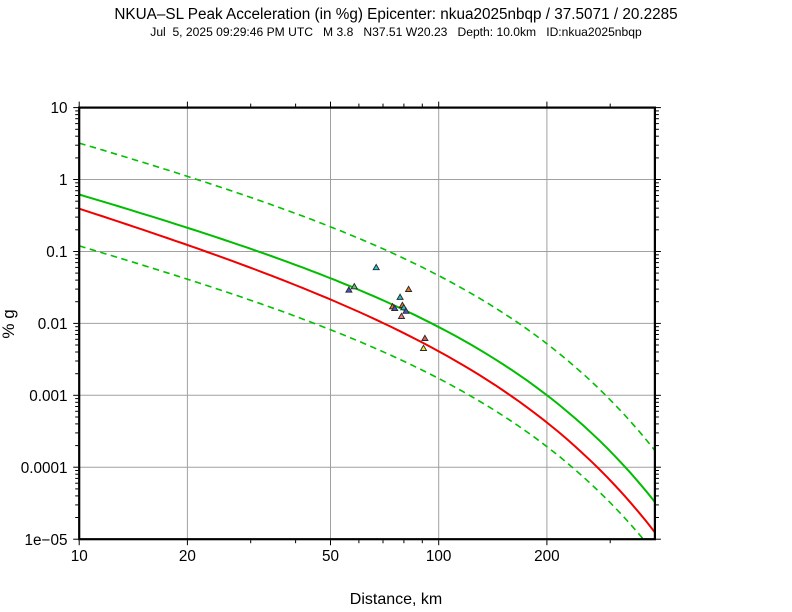  Describe the element at coordinates (53, 324) in the screenshot. I see `svg-text: 0.01` at that location.